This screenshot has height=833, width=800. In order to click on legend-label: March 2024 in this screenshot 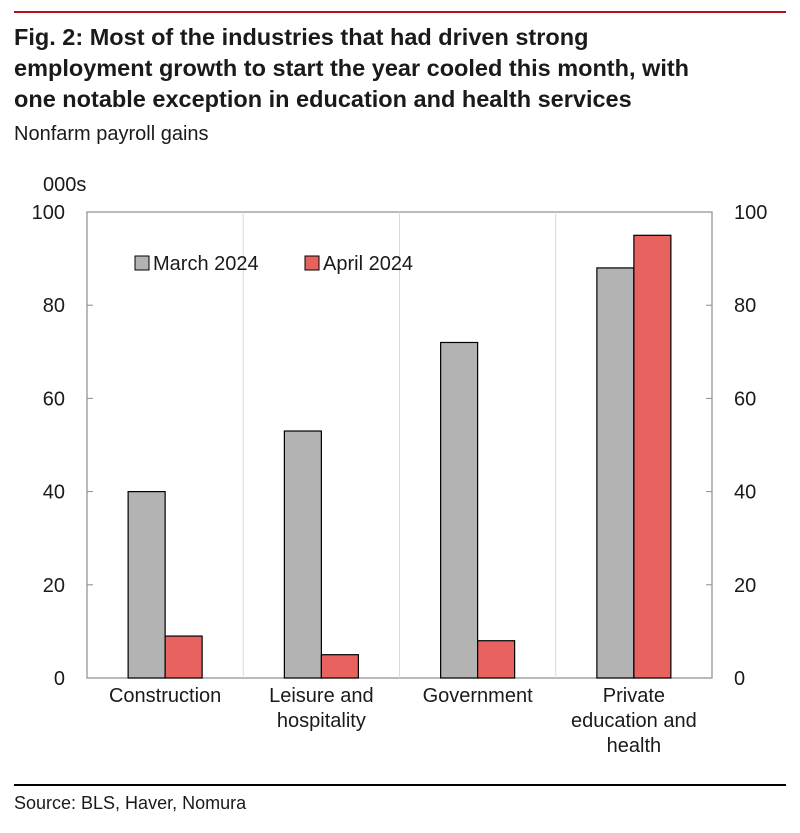, I will do `click(206, 264)`.